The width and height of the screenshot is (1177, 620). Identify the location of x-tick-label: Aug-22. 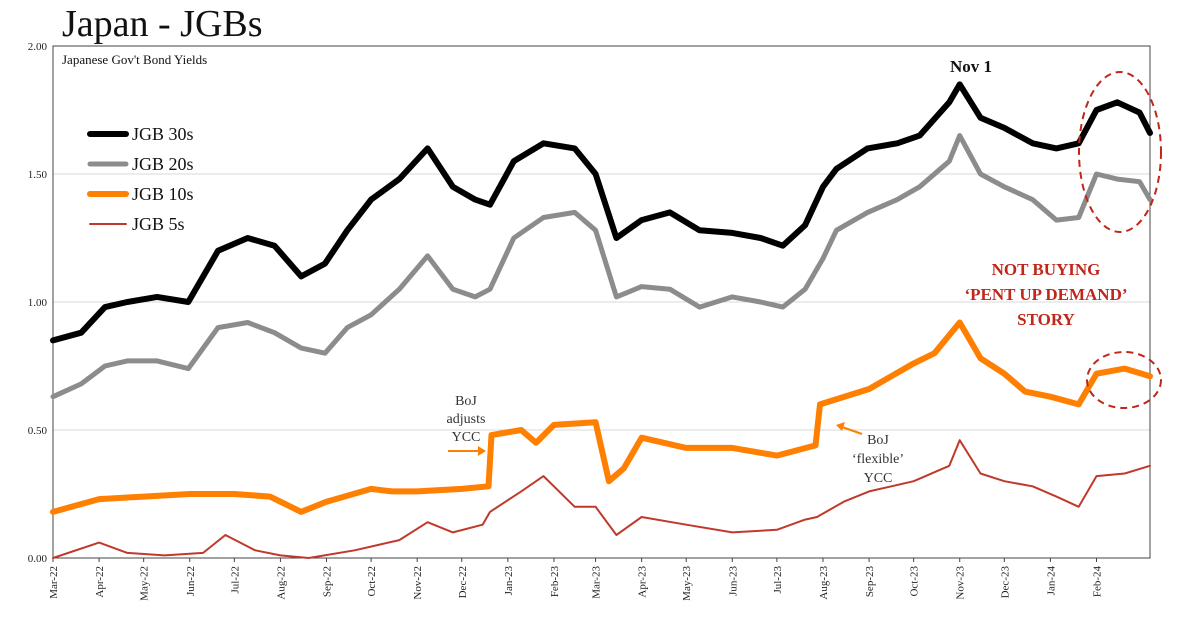
(281, 583).